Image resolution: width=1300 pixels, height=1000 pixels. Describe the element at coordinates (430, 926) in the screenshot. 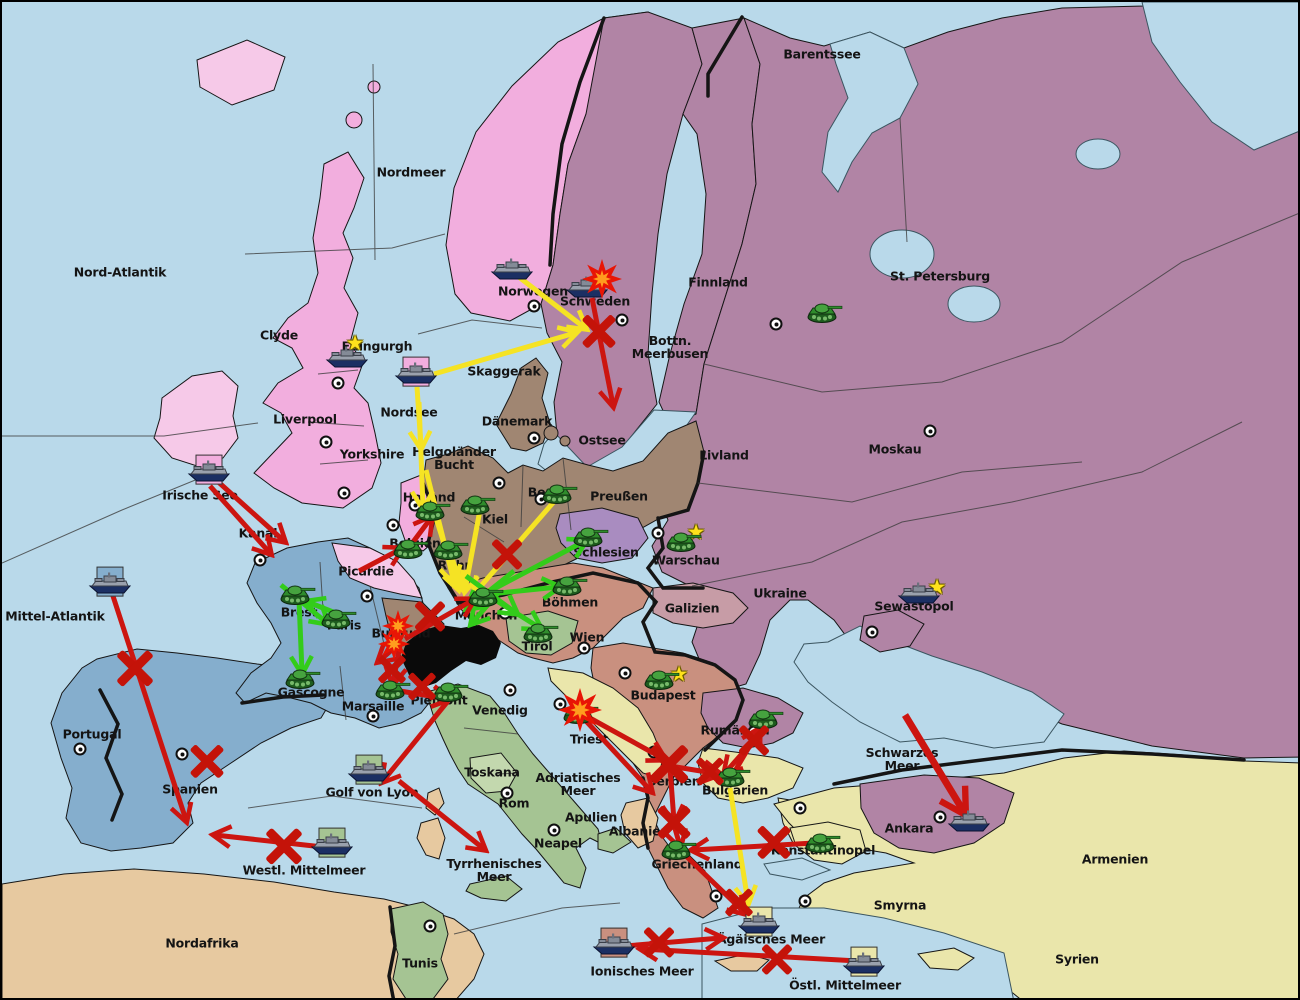

I see `supply-center-tunis` at that location.